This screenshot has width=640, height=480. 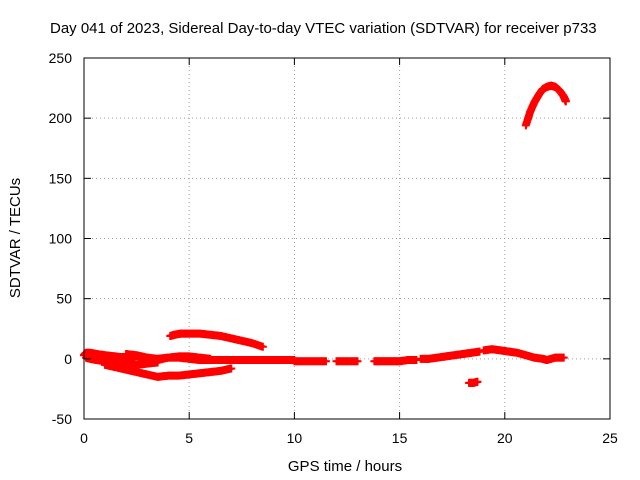 I want to click on y-tick-label: 150, so click(x=61, y=178).